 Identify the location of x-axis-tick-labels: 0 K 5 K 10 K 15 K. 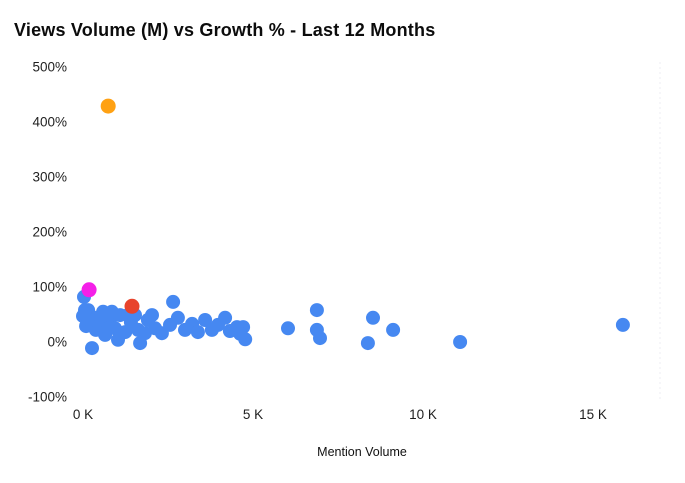
(340, 414).